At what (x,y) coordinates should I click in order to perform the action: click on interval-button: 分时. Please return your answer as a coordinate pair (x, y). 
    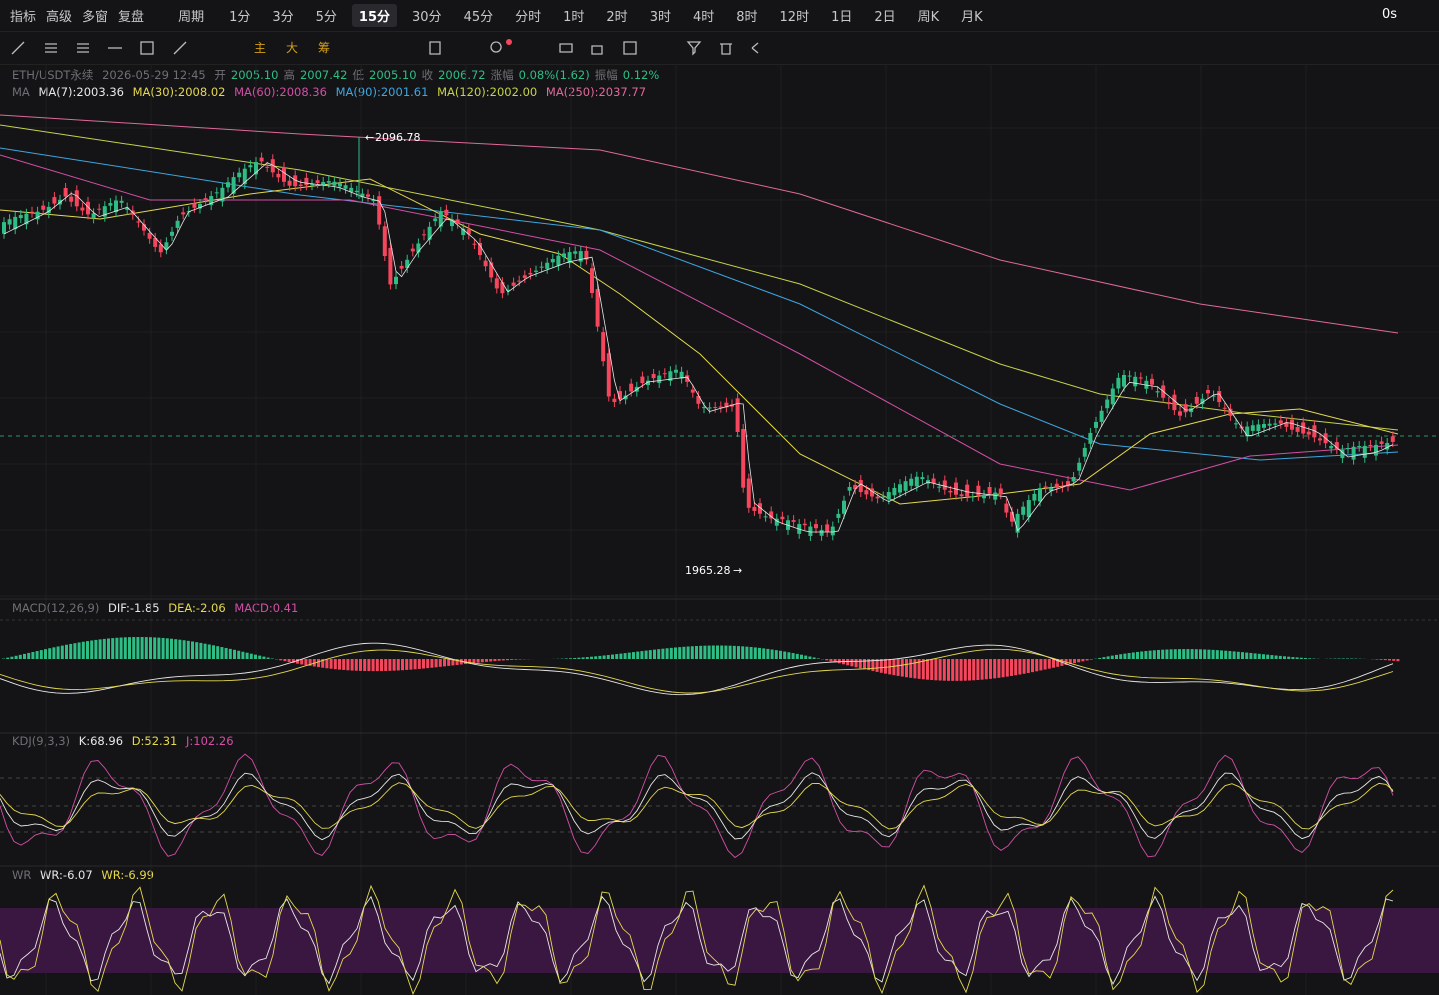
    Looking at the image, I should click on (528, 17).